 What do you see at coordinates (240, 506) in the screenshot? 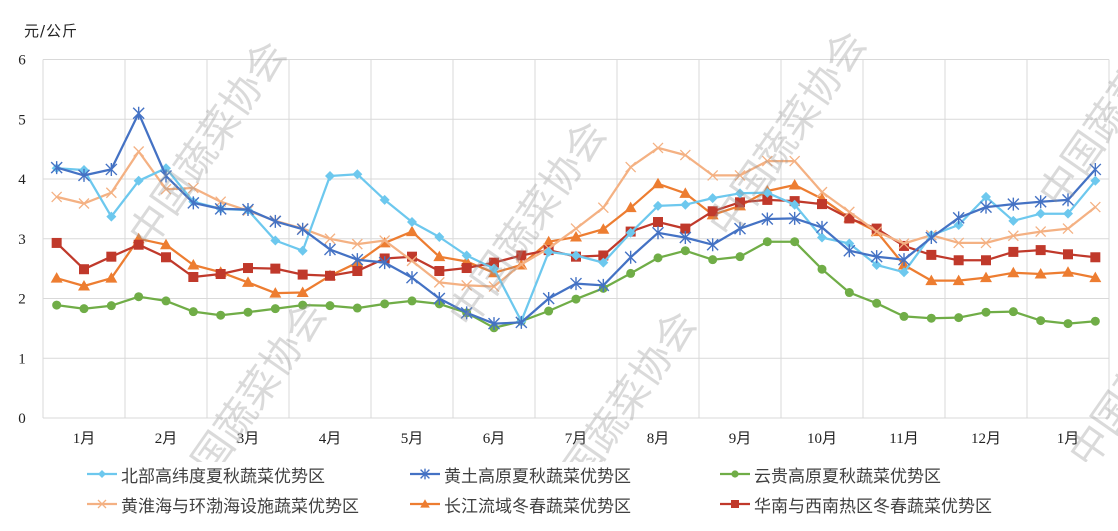
I see `legend-label: 黄淮海与环渤海设施蔬菜优势区` at bounding box center [240, 506].